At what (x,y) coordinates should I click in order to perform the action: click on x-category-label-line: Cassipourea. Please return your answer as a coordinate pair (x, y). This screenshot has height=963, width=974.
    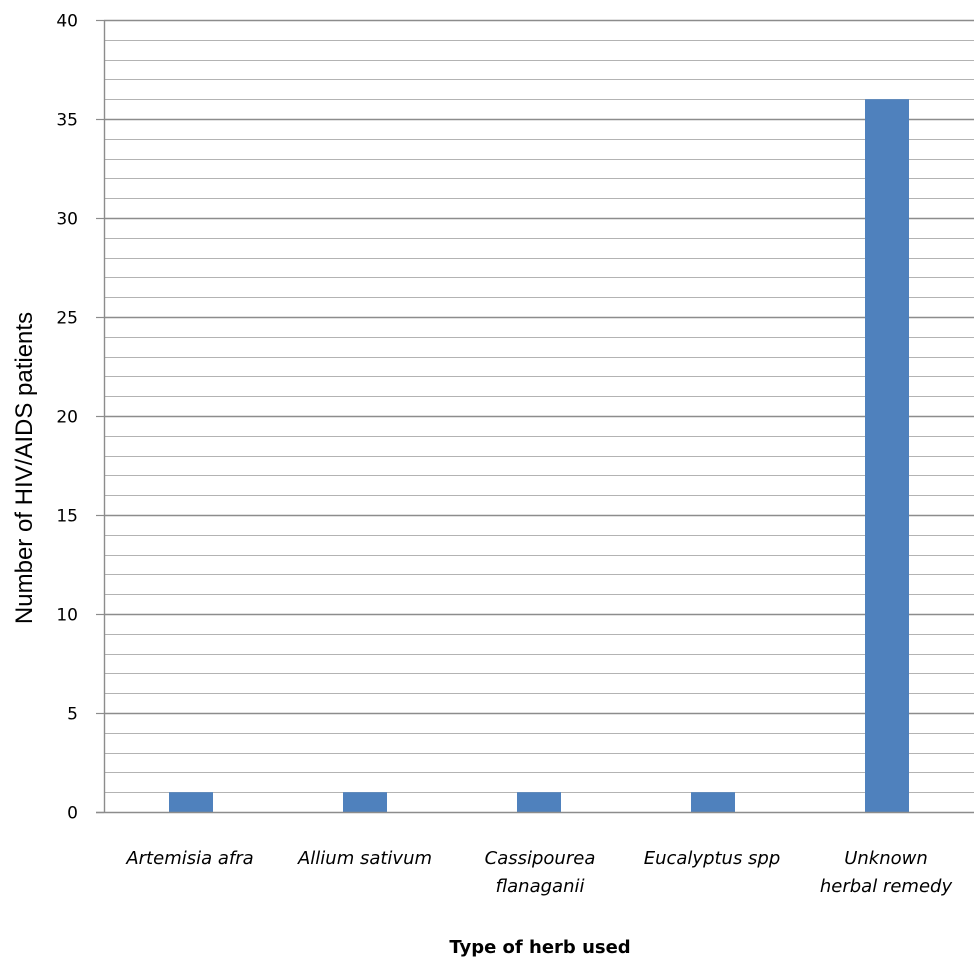
    Looking at the image, I should click on (540, 858).